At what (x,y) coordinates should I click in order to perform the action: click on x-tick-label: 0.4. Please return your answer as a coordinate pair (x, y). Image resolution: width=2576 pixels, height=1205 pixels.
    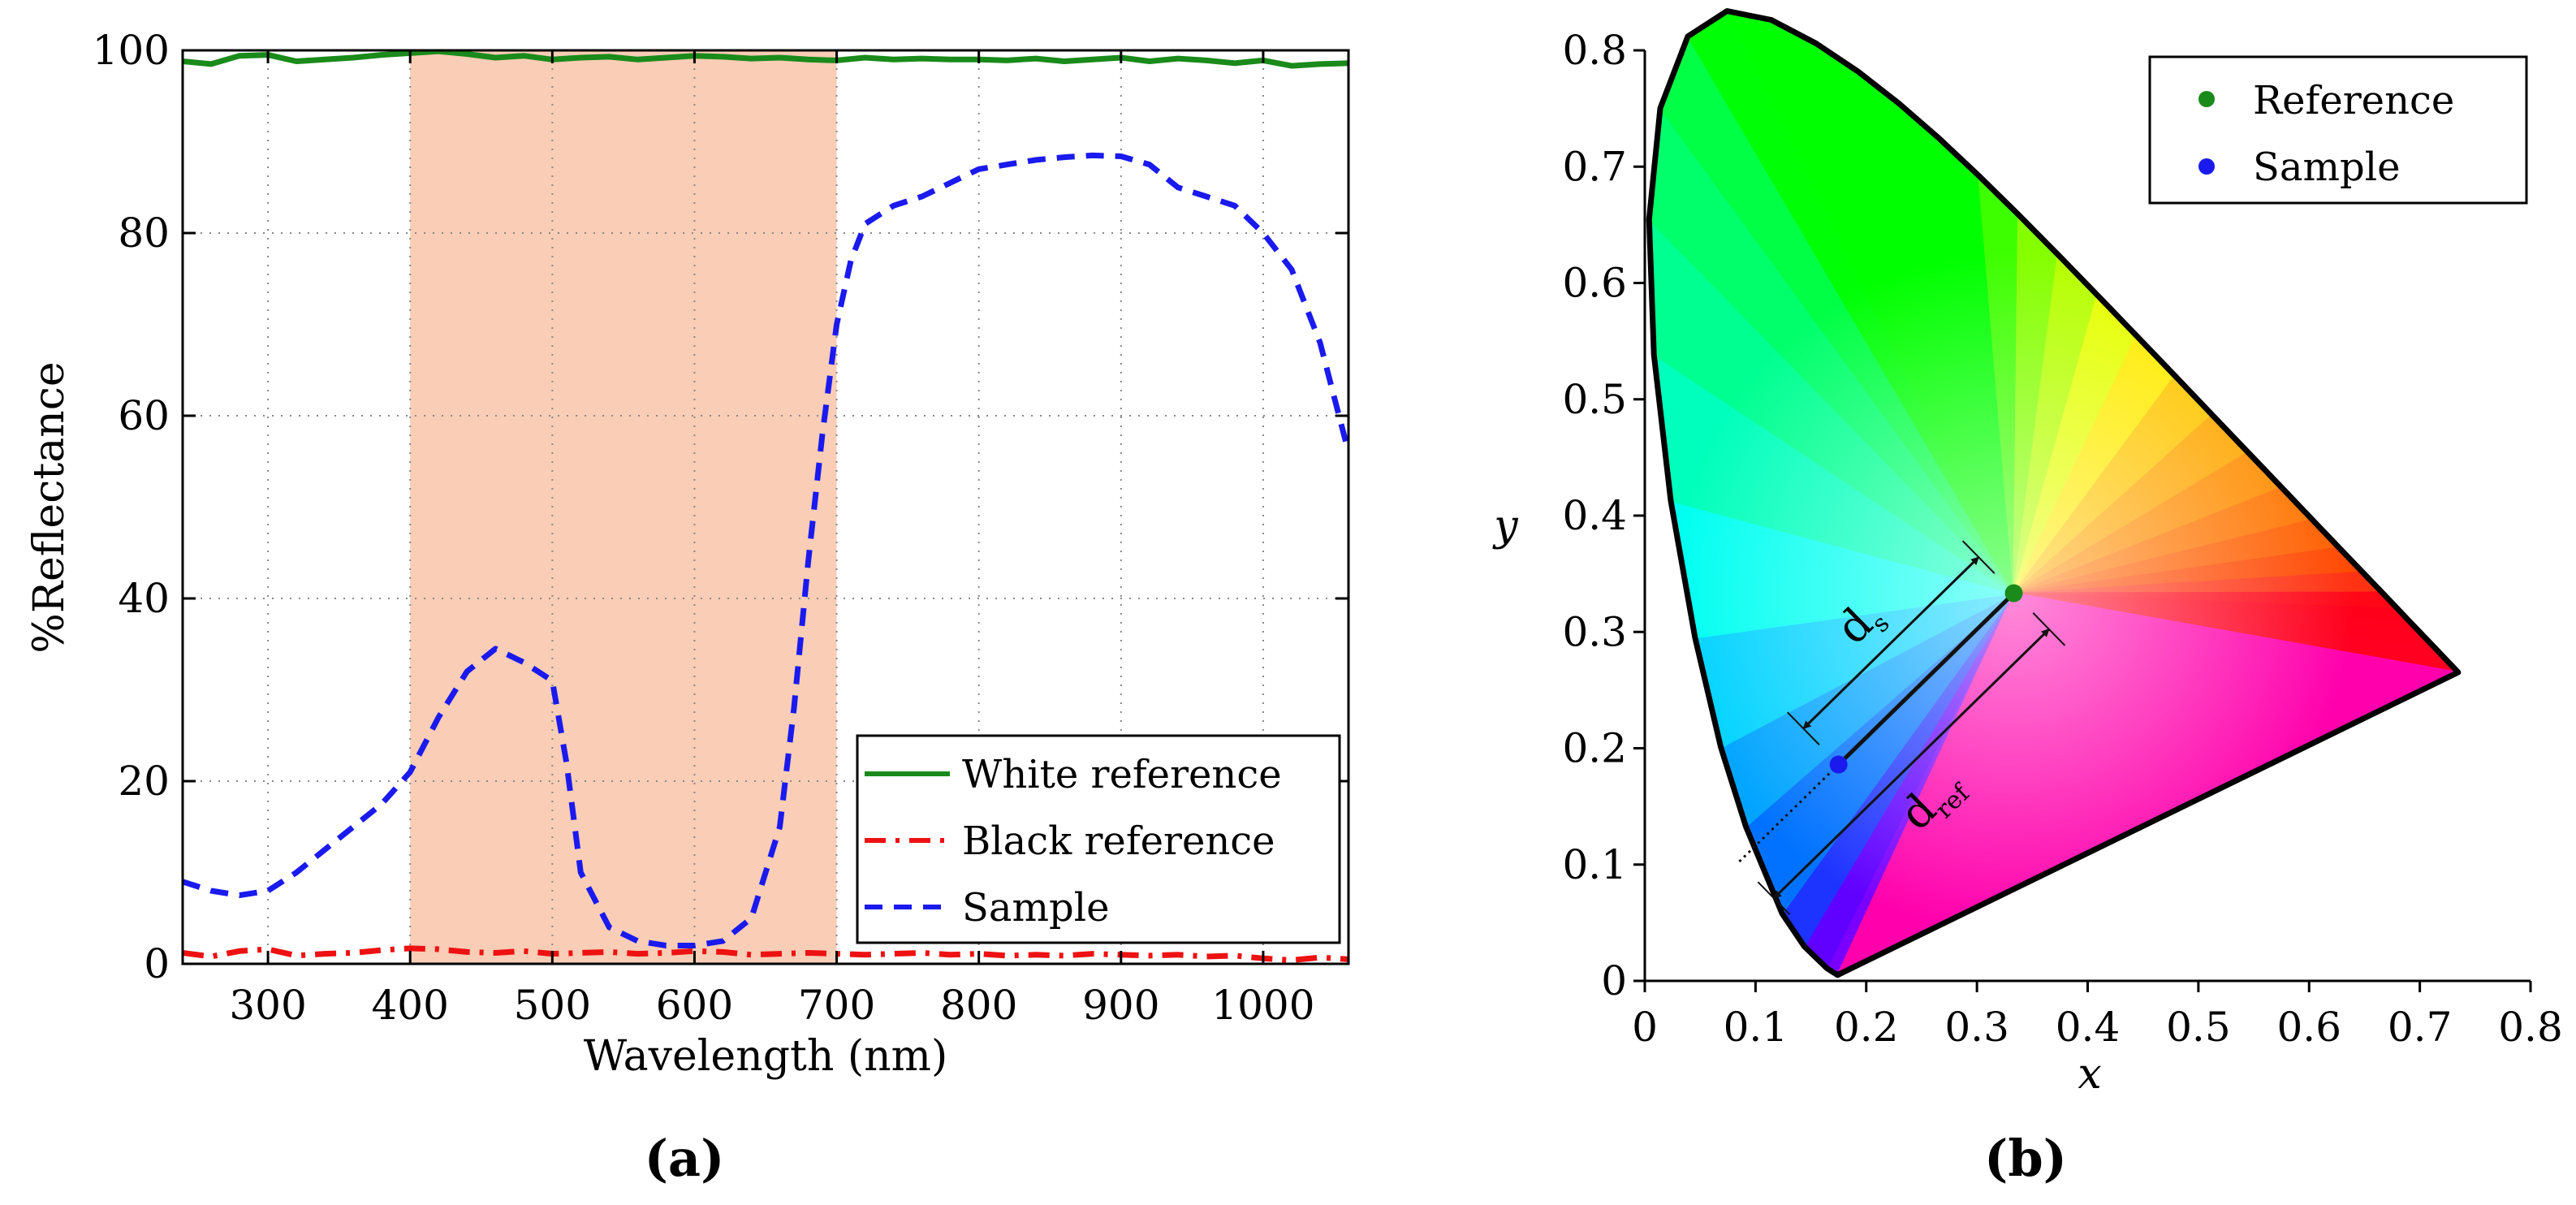
    Looking at the image, I should click on (2088, 1027).